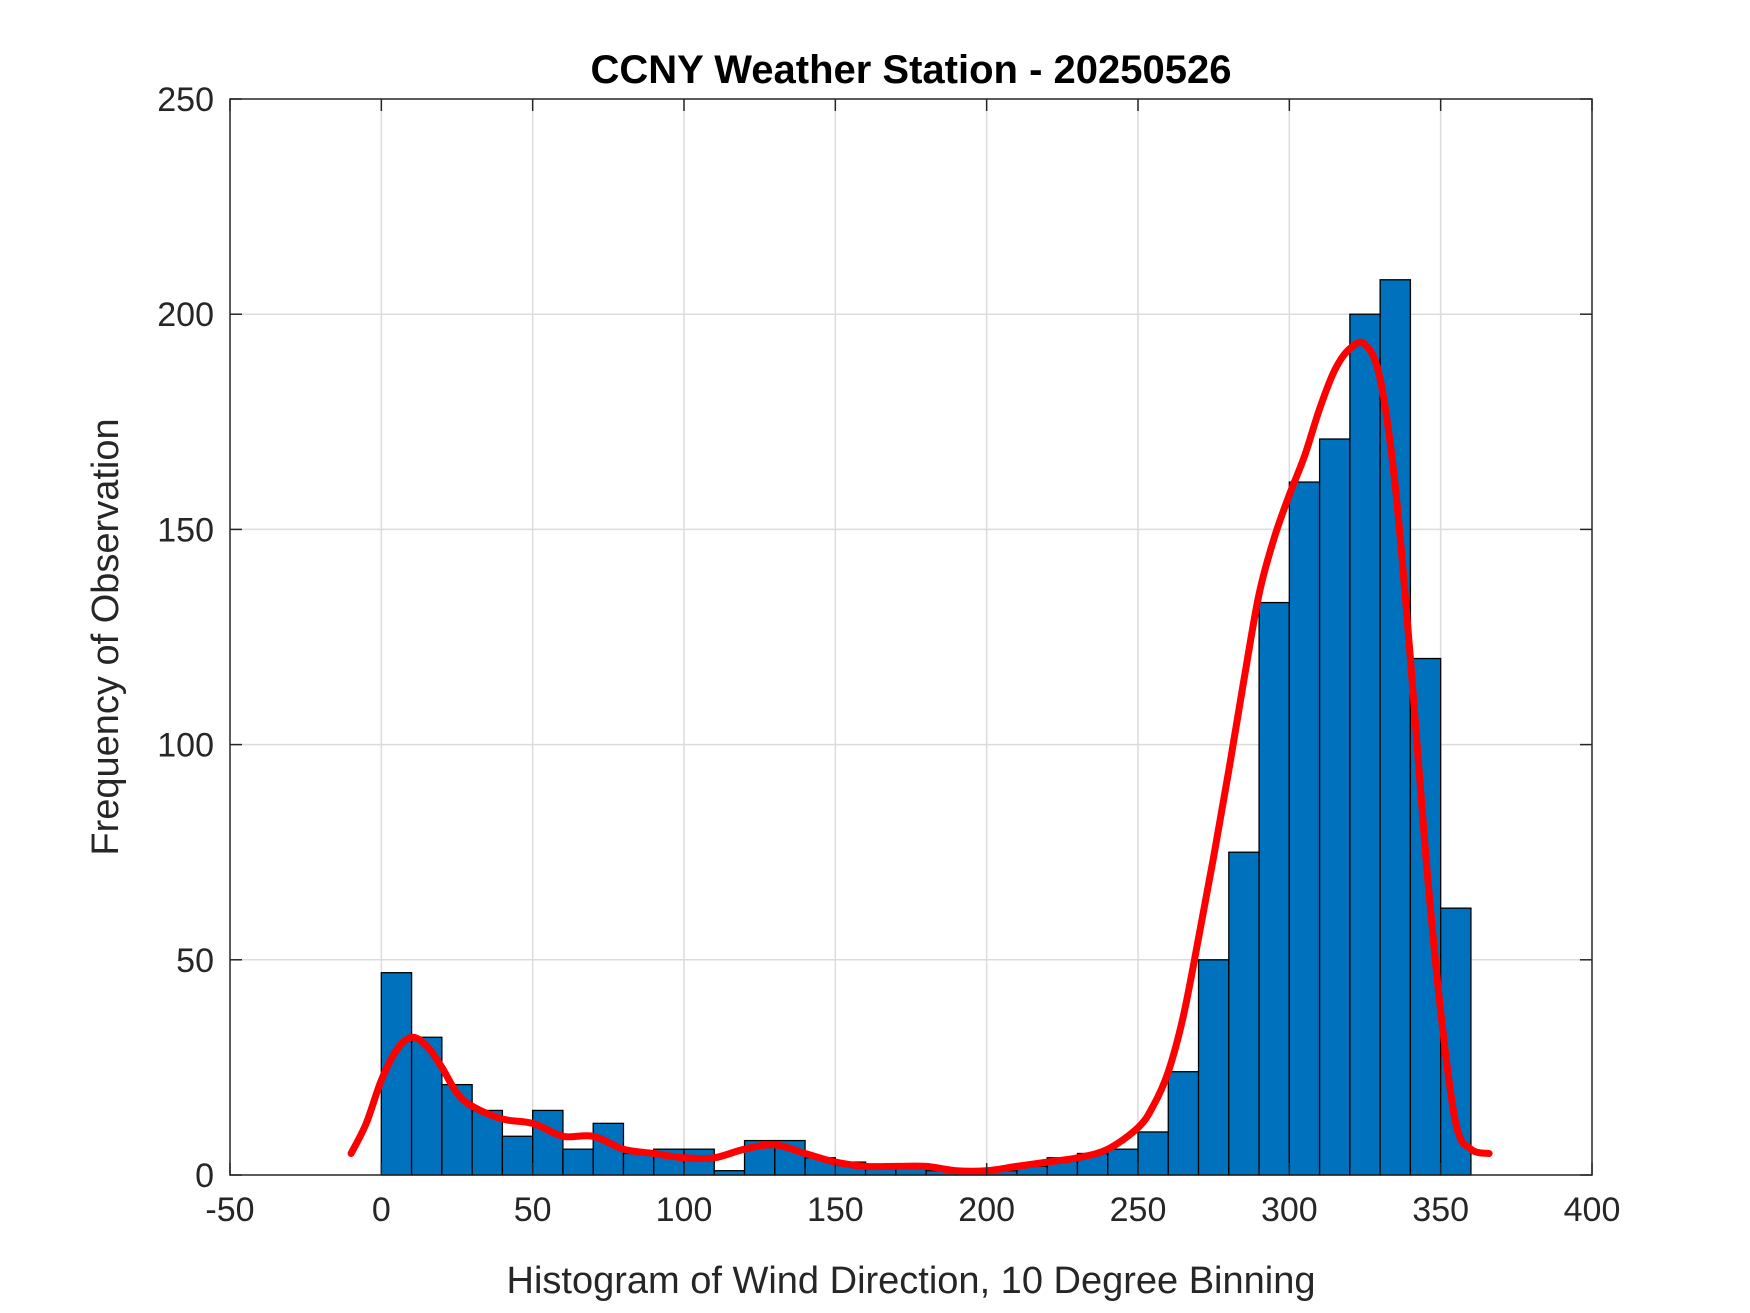 The height and width of the screenshot is (1313, 1750). I want to click on y-axis-label: Frequency of Observation, so click(106, 636).